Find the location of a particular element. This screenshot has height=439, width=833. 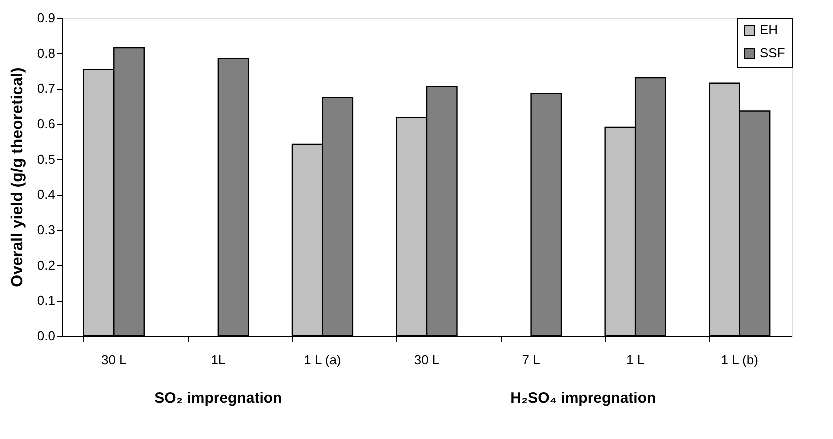

x-tick-label: 7 L is located at coordinates (531, 360).